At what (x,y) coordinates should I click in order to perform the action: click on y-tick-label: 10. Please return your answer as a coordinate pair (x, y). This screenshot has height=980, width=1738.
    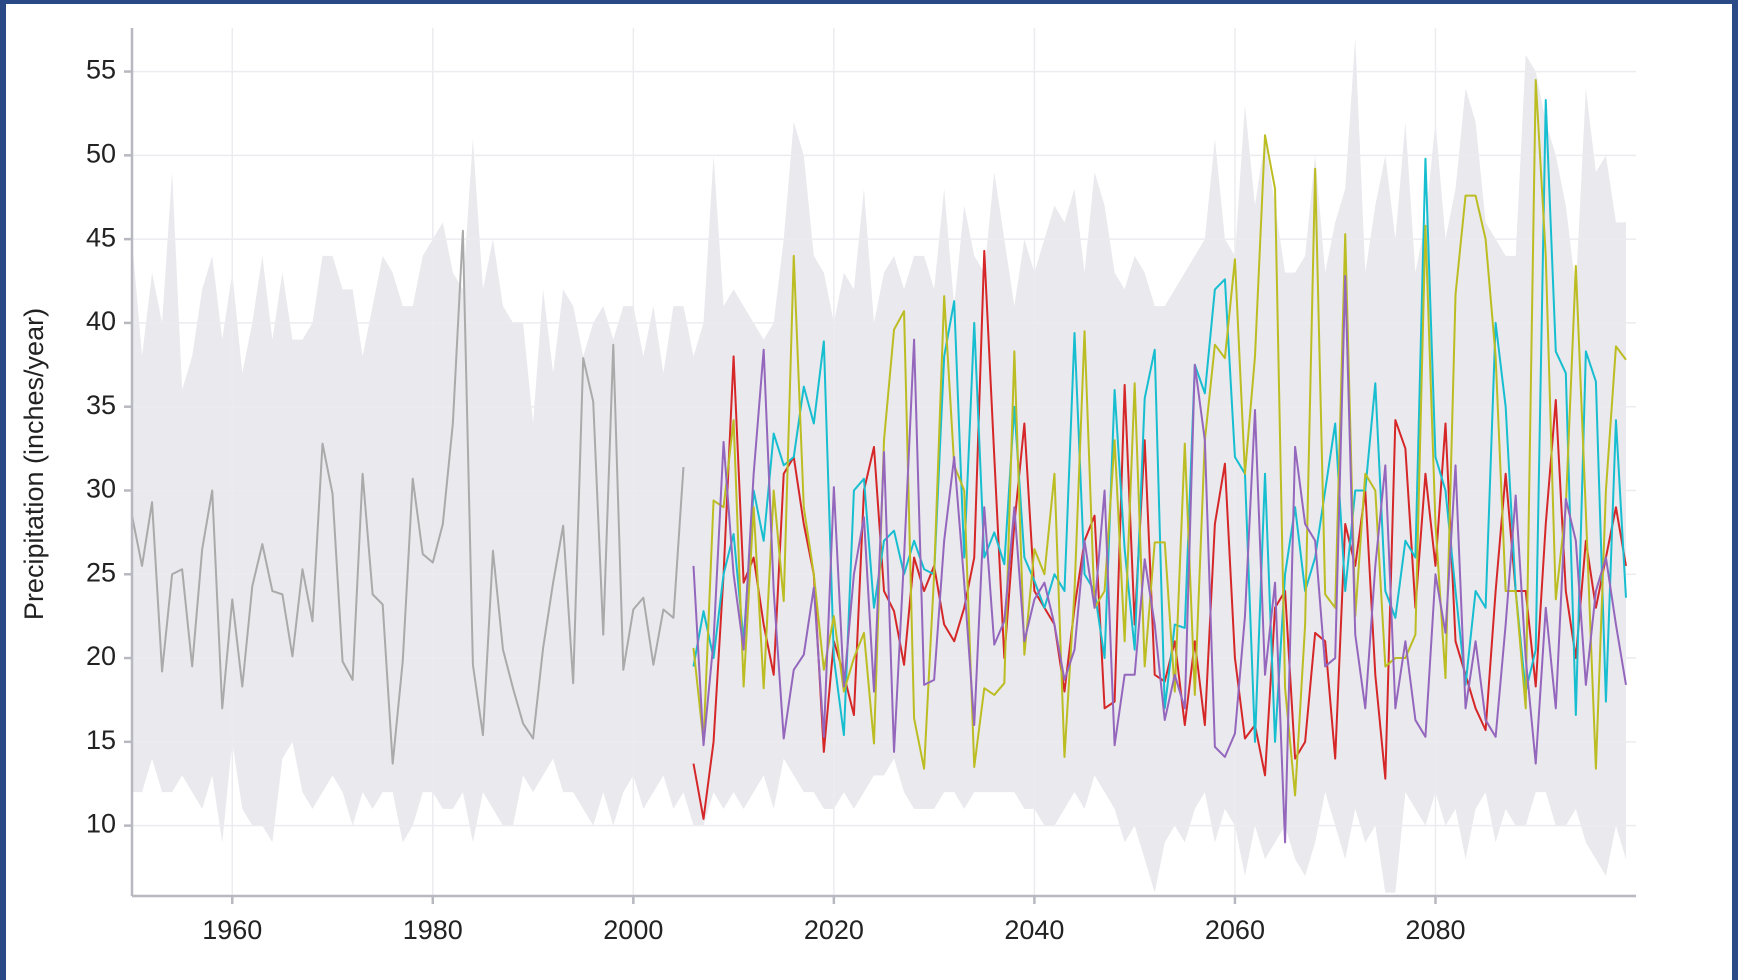
    Looking at the image, I should click on (101, 824).